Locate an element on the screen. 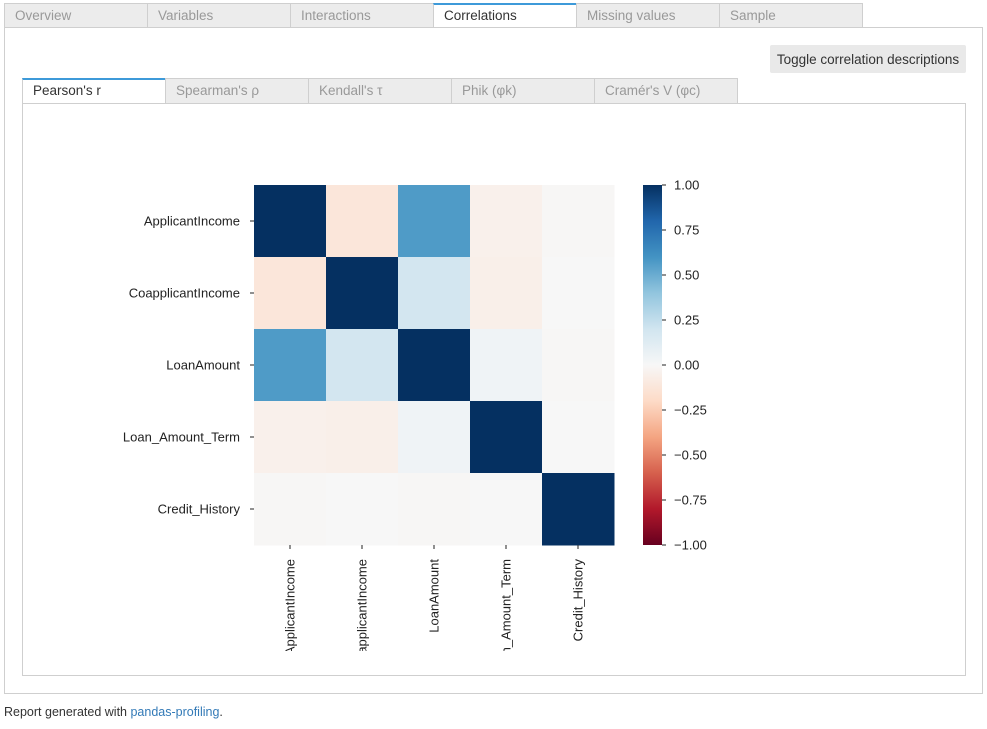 The width and height of the screenshot is (987, 729). tab-kendall: Kendall's τ is located at coordinates (380, 90).